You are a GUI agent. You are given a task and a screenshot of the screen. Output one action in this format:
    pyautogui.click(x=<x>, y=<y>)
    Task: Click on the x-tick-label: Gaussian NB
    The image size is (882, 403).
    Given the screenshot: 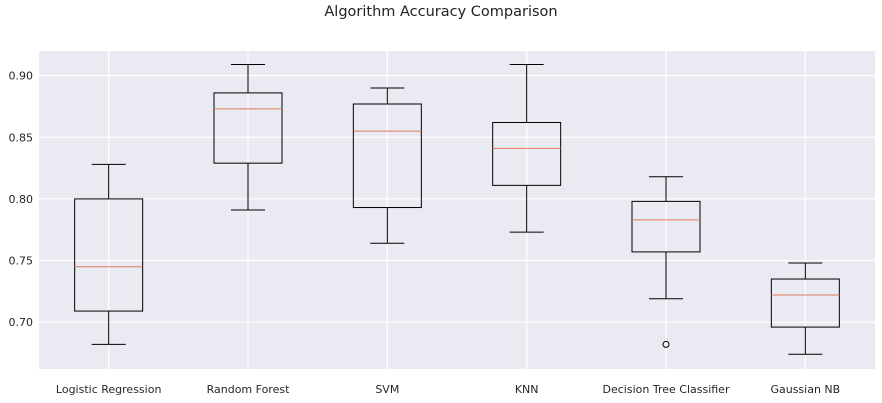 What is the action you would take?
    pyautogui.click(x=805, y=389)
    